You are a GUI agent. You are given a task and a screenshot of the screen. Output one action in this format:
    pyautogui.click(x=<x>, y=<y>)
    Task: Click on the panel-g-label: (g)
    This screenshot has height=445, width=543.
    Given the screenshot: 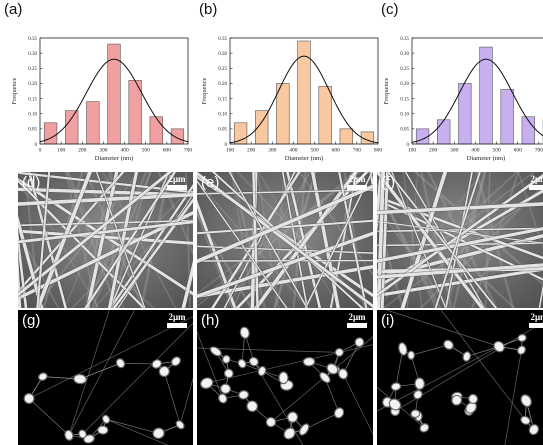 What is the action you would take?
    pyautogui.click(x=31, y=320)
    